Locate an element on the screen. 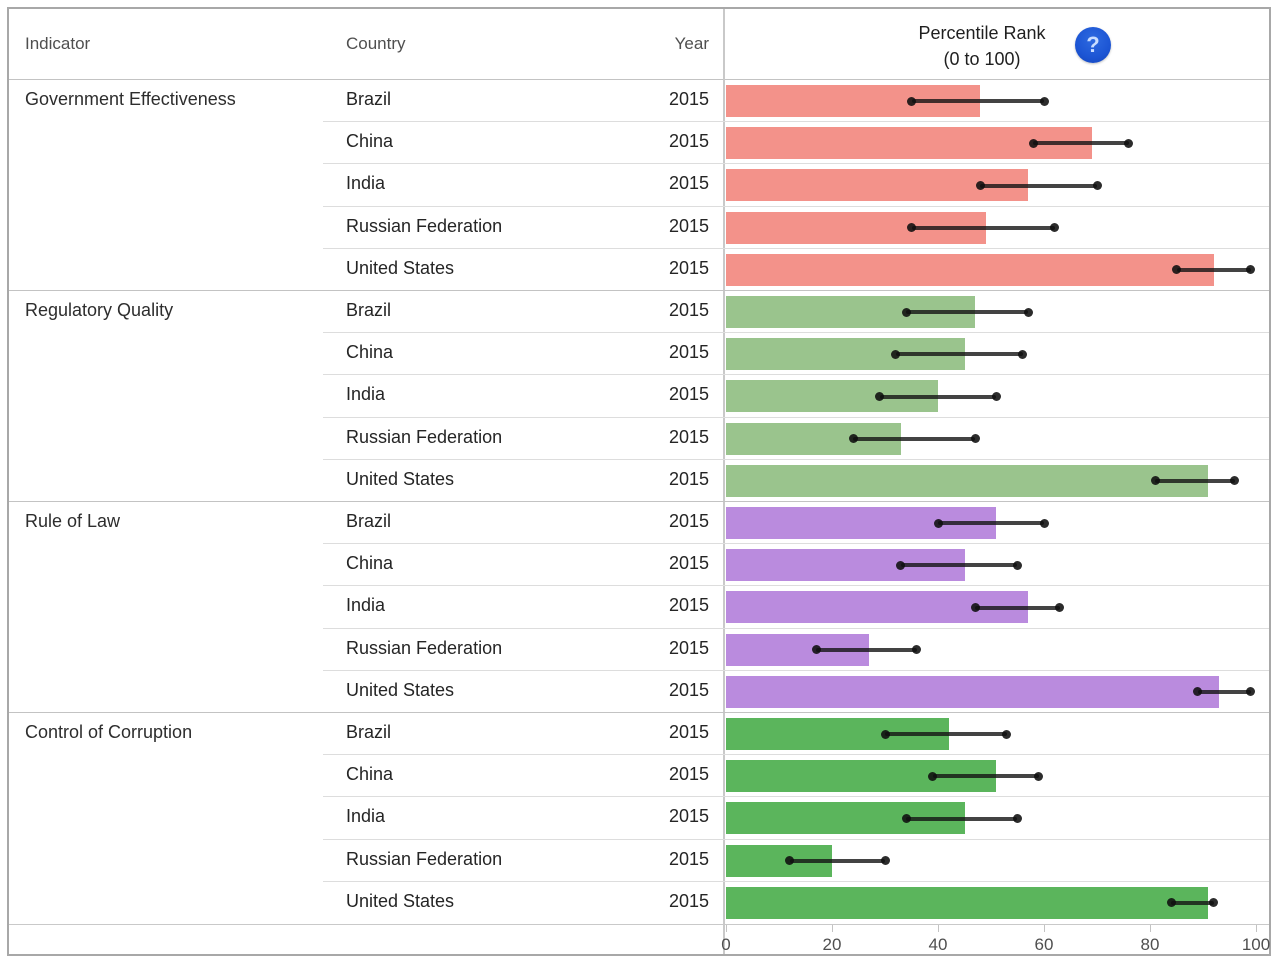 This screenshot has height=967, width=1282. chart-column-header-line2: (0 to 100) is located at coordinates (982, 59).